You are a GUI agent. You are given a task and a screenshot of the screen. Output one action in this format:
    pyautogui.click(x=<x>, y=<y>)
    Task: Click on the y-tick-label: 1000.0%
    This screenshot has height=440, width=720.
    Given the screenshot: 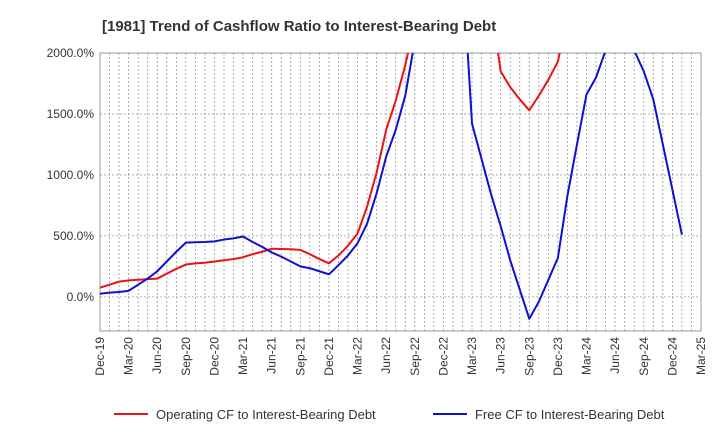 What is the action you would take?
    pyautogui.click(x=71, y=175)
    